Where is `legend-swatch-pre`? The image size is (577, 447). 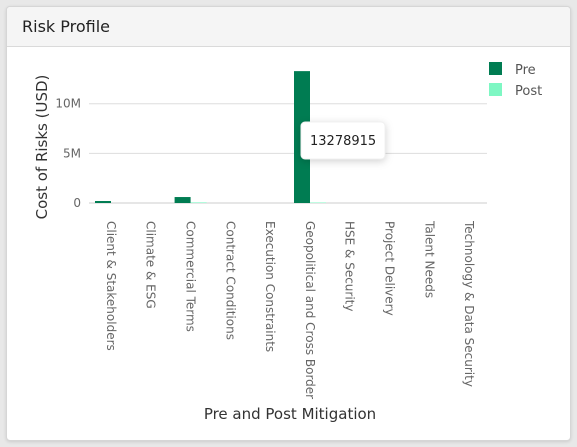
legend-swatch-pre is located at coordinates (495, 68).